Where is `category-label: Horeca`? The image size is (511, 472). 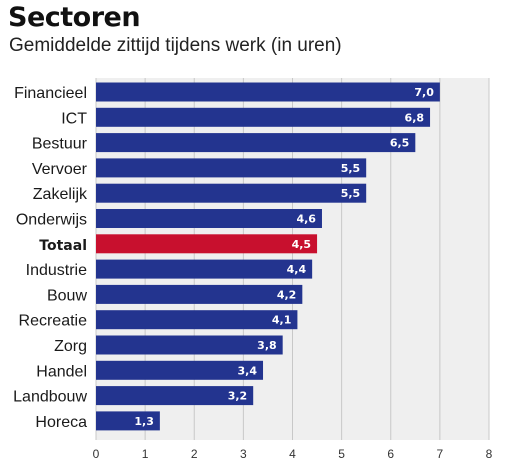
category-label: Horeca is located at coordinates (61, 422).